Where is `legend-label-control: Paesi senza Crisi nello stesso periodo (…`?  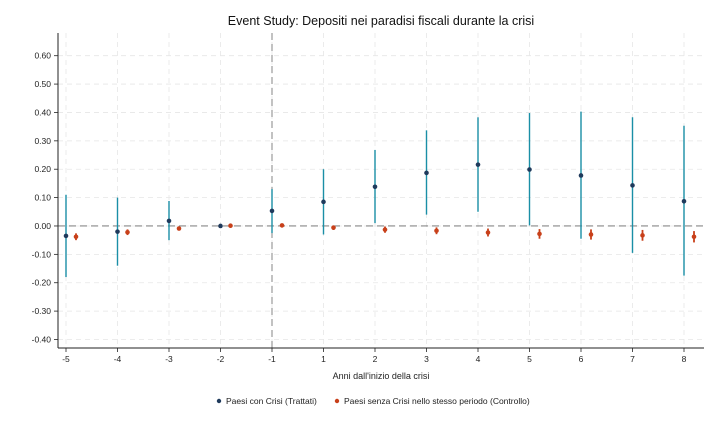 legend-label-control: Paesi senza Crisi nello stesso periodo (… is located at coordinates (437, 401).